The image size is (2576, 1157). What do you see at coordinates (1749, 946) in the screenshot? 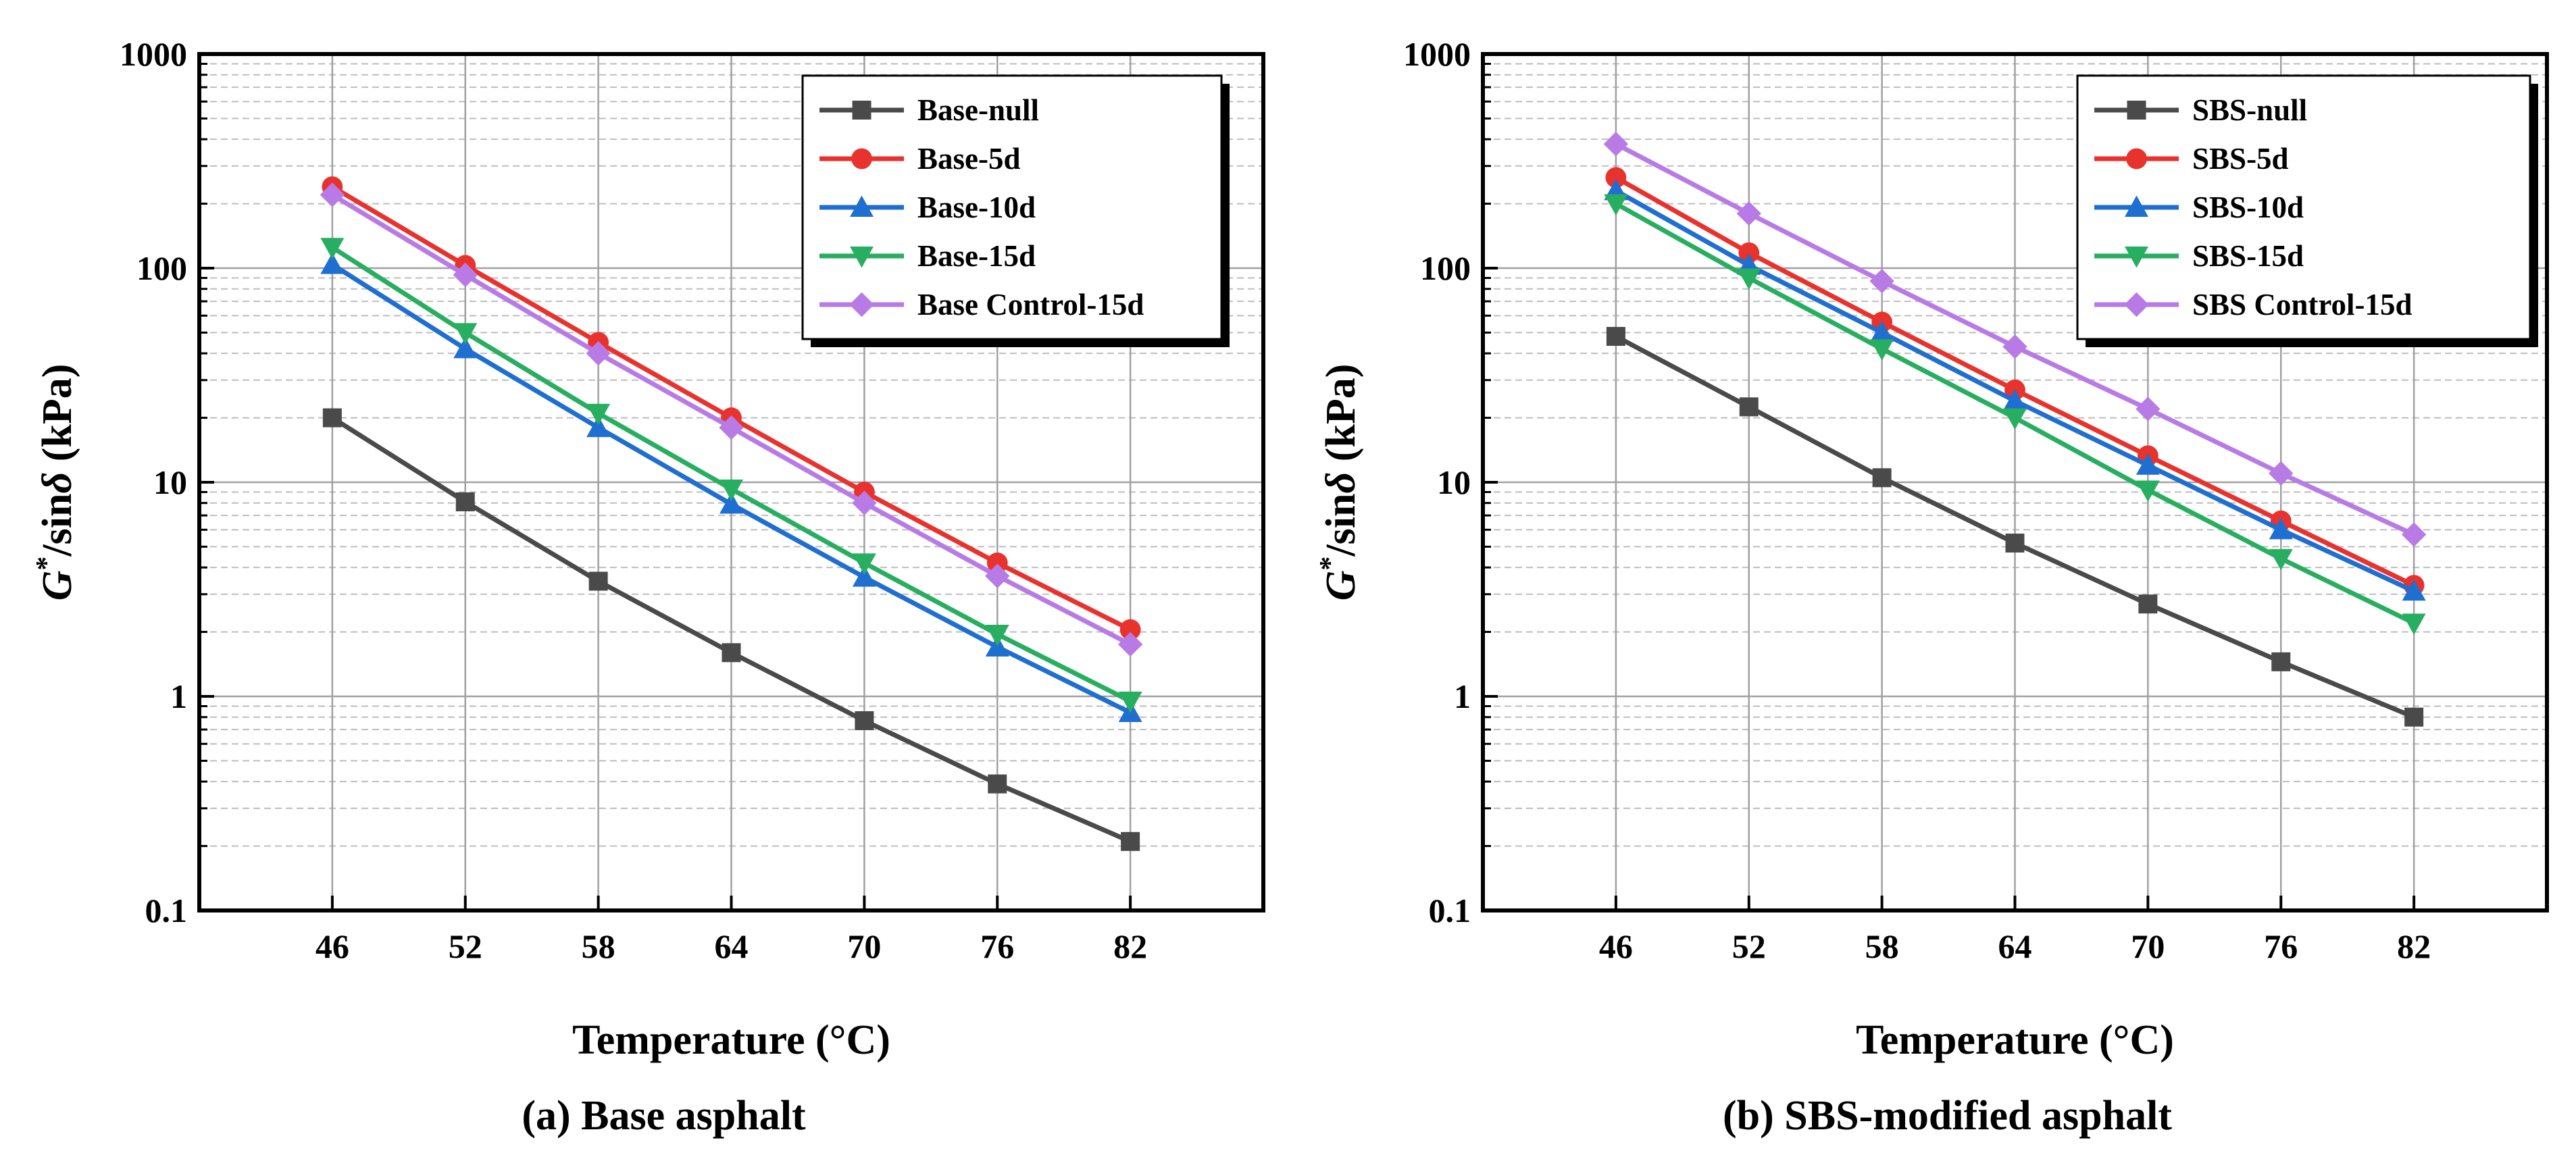
I see `x-tick-label: 52` at bounding box center [1749, 946].